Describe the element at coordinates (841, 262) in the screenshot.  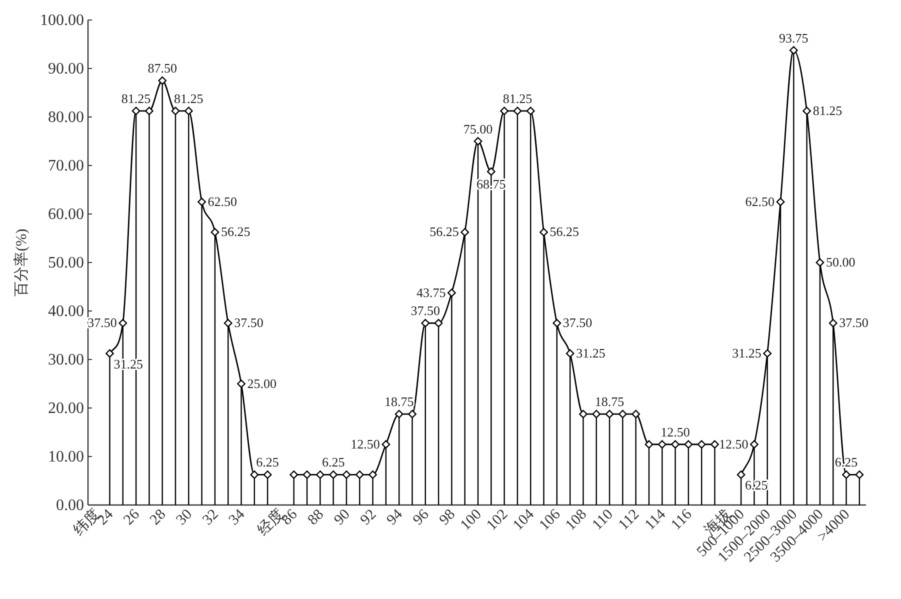
I see `data-label: 50.00` at that location.